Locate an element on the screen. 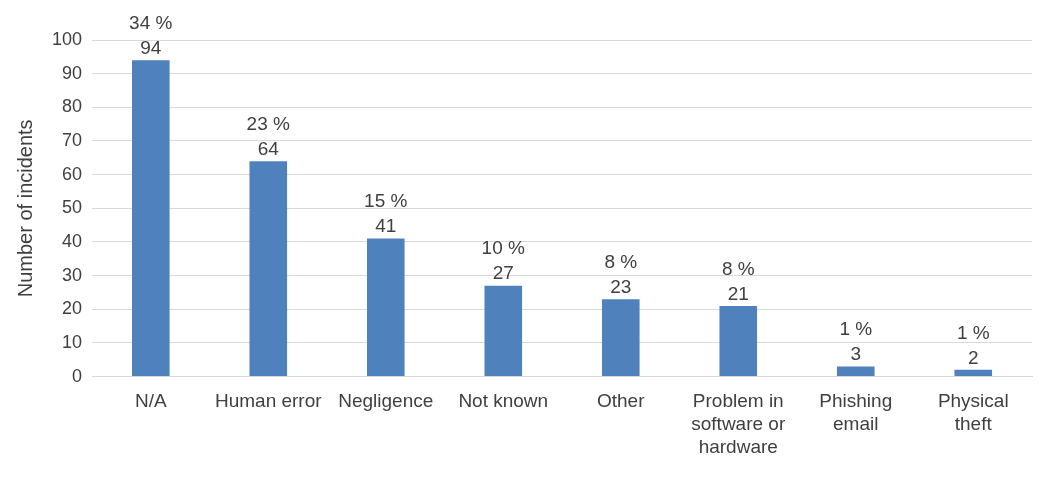  y-tick-label: 90 is located at coordinates (72, 72).